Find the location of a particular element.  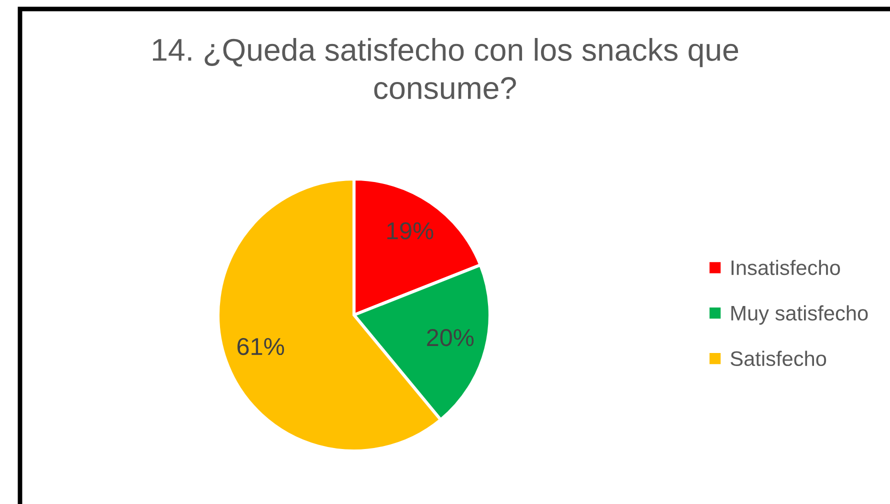

legend-label: Insatisfecho is located at coordinates (786, 268).